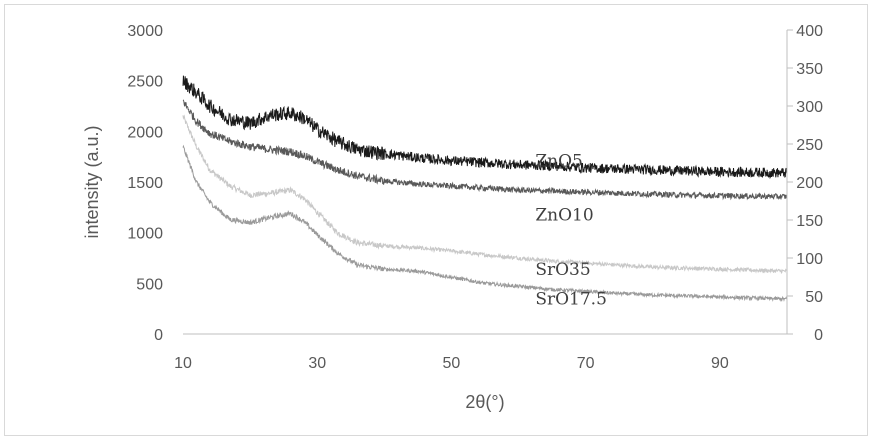 The width and height of the screenshot is (874, 442). I want to click on y2-tick-label: 50, so click(814, 297).